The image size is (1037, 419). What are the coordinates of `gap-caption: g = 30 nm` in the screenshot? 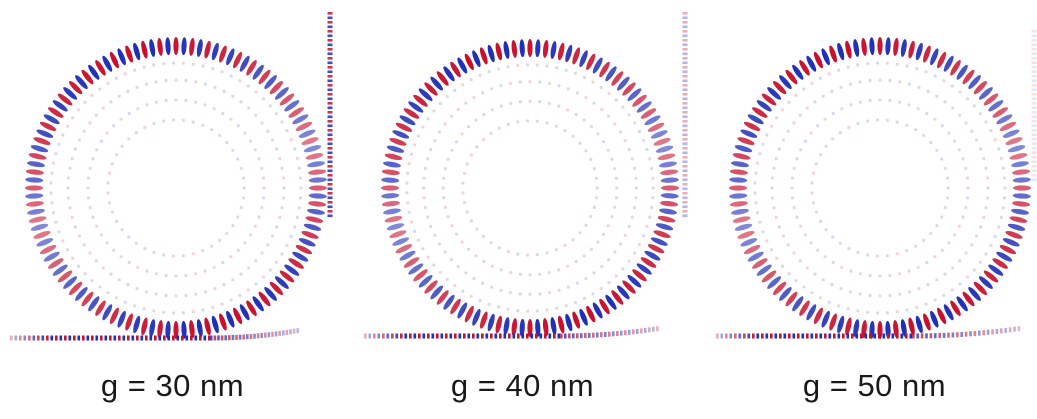 It's located at (172, 385).